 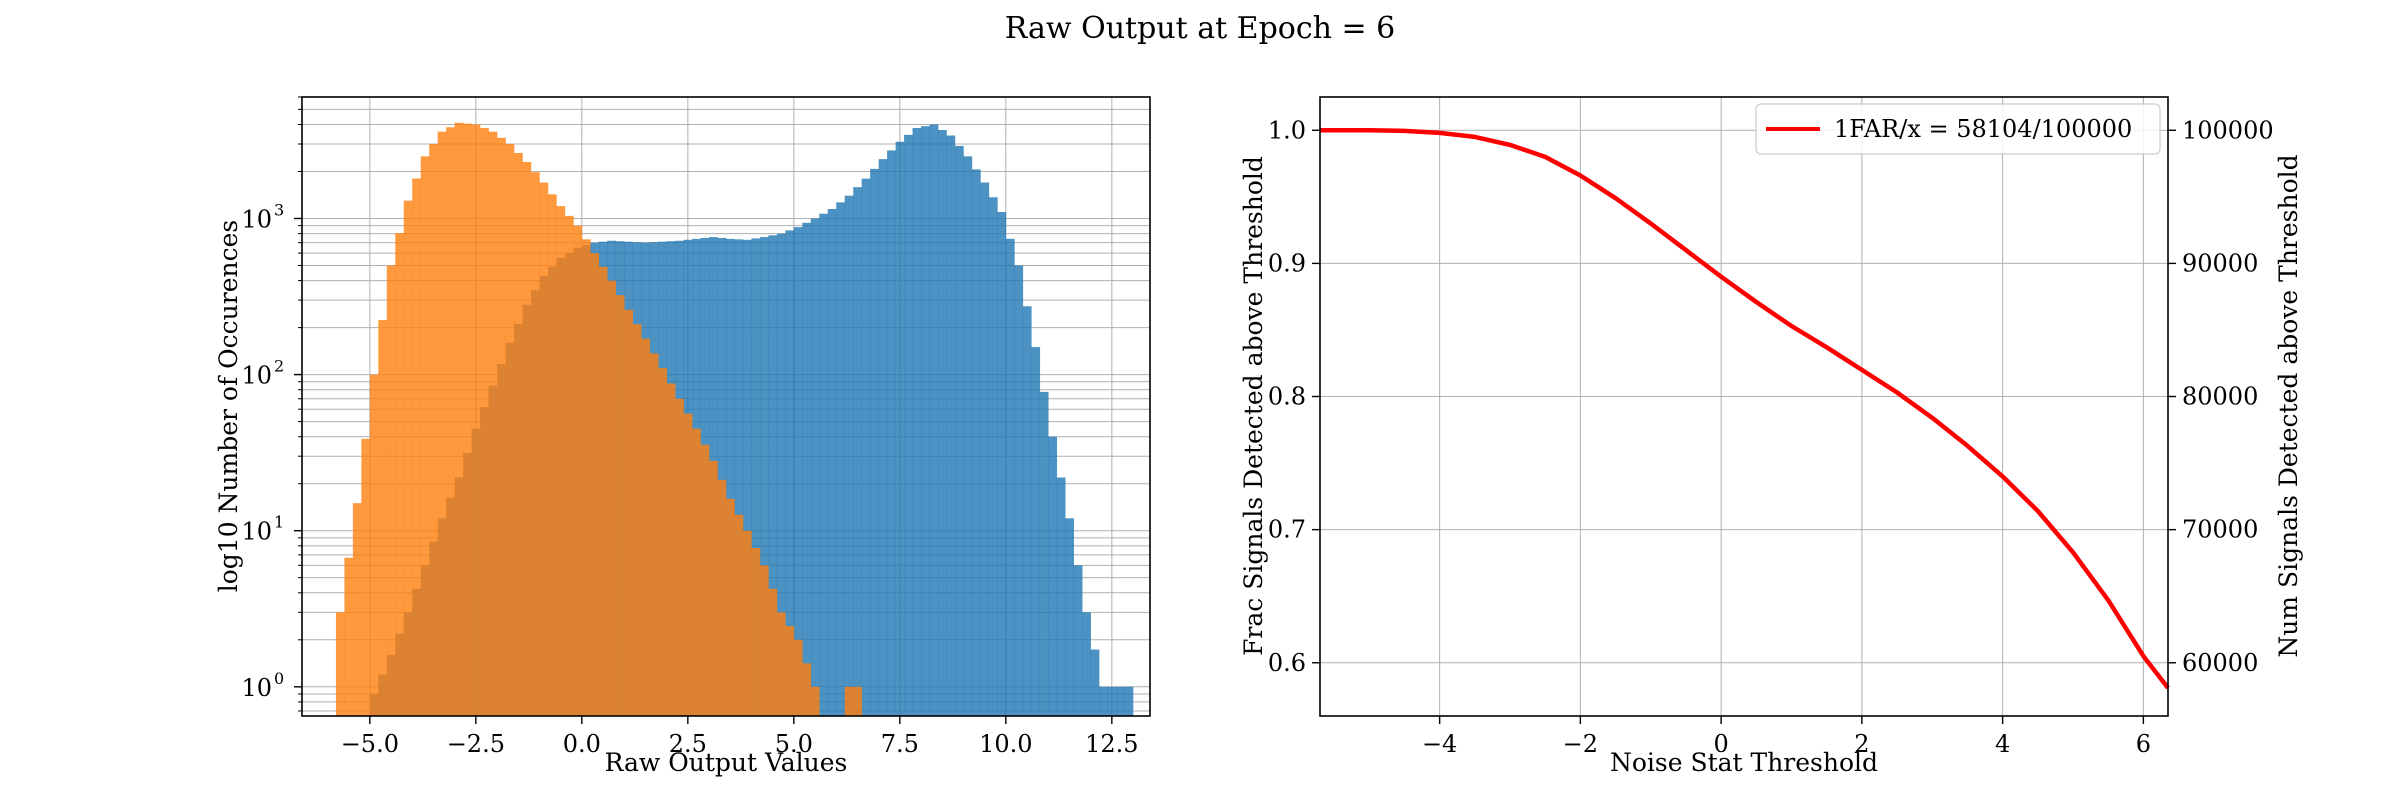 I want to click on histogram-x-tick-label: 0.0, so click(x=582, y=744).